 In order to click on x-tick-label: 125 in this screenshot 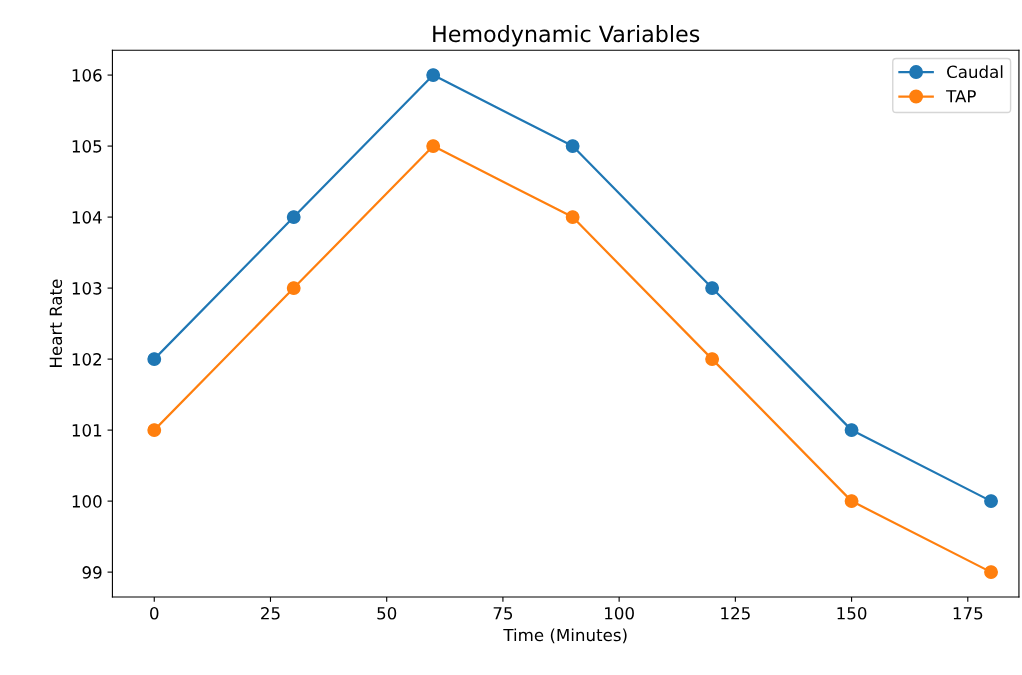, I will do `click(735, 613)`.